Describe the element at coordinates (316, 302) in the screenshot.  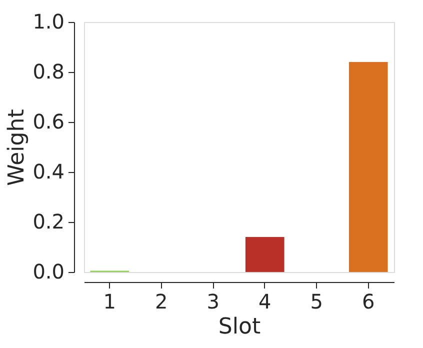
I see `x-tick-label: 5` at that location.